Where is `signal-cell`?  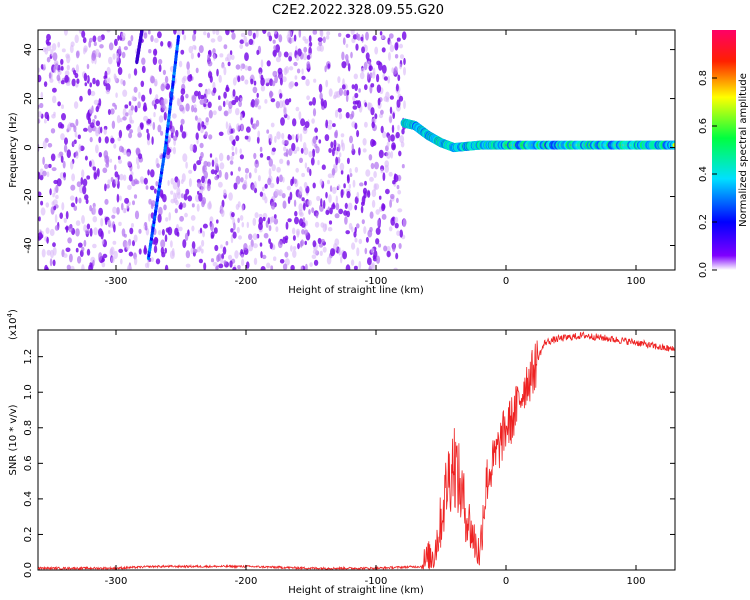 signal-cell is located at coordinates (673, 145).